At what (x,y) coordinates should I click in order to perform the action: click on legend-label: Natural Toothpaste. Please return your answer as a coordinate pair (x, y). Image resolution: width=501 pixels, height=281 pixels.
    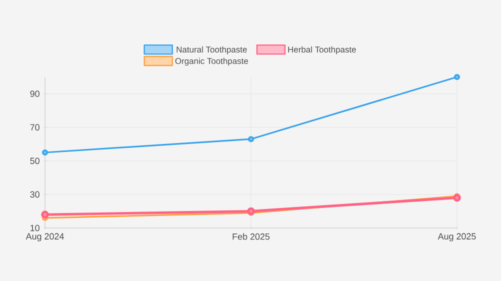
    Looking at the image, I should click on (211, 50).